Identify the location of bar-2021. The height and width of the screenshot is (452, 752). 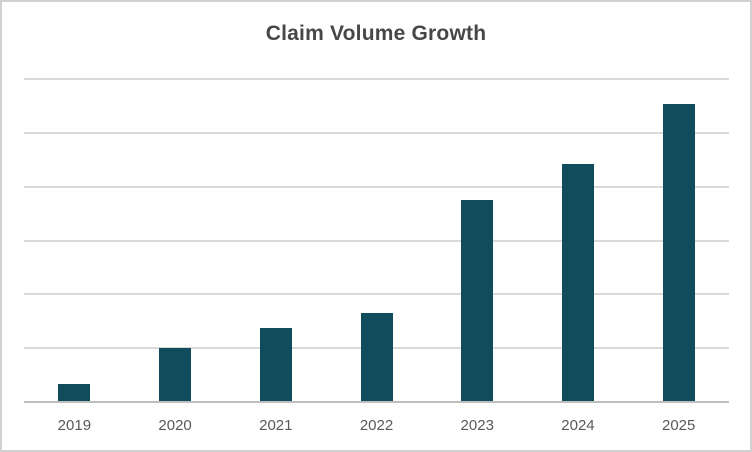
(275, 364).